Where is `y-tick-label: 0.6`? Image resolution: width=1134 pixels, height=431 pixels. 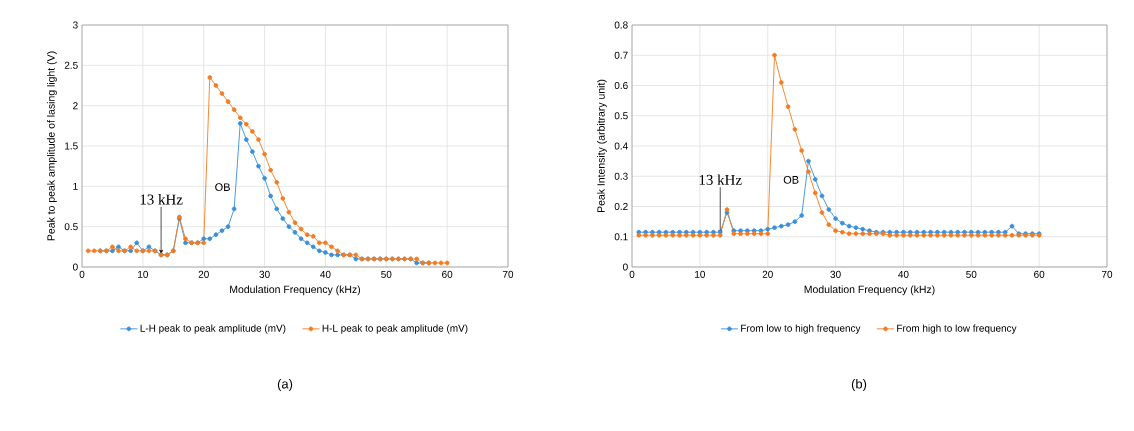
y-tick-label: 0.6 is located at coordinates (621, 85).